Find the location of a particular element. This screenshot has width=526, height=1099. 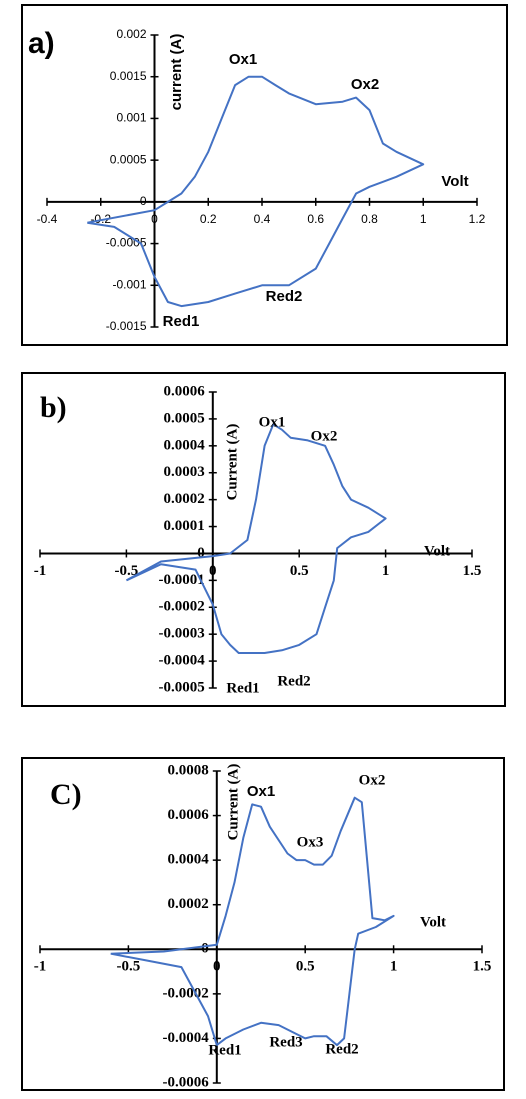

y-tick-label: 0.0015 is located at coordinates (128, 76).